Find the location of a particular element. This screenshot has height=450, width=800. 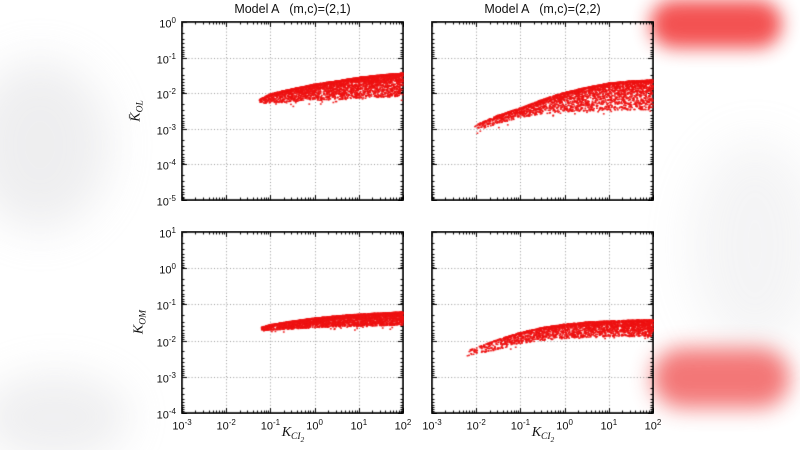

x-axis-label-left: KCI2 is located at coordinates (293, 434).